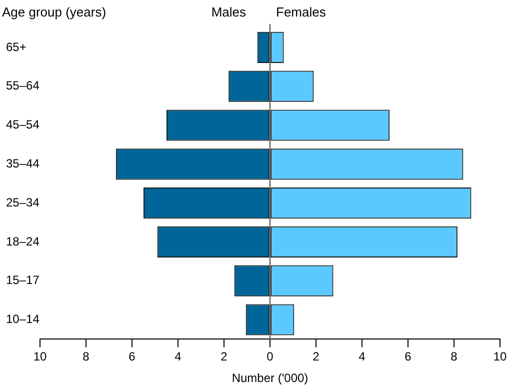 The height and width of the screenshot is (390, 510). What do you see at coordinates (23, 319) in the screenshot?
I see `y-tick-label: 10–14` at bounding box center [23, 319].